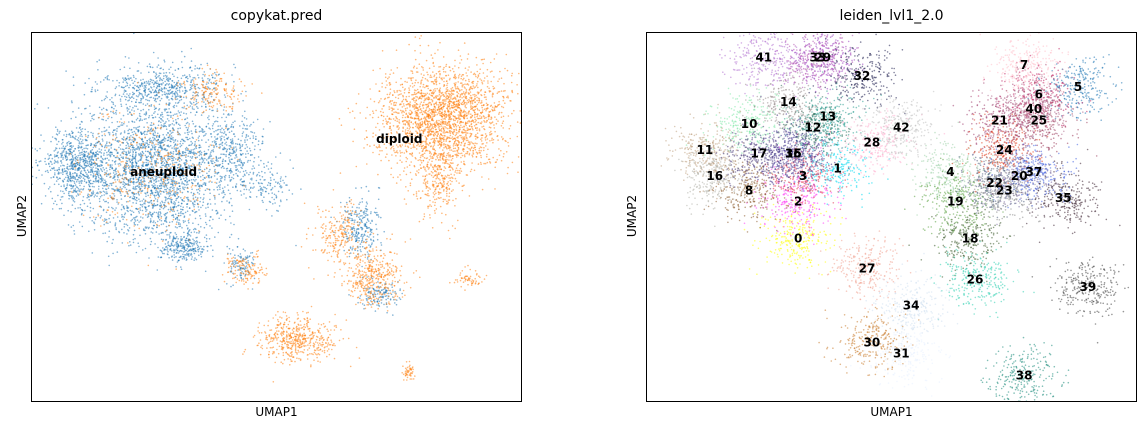 The image size is (1148, 431). I want to click on cluster-label-27: 27, so click(867, 268).